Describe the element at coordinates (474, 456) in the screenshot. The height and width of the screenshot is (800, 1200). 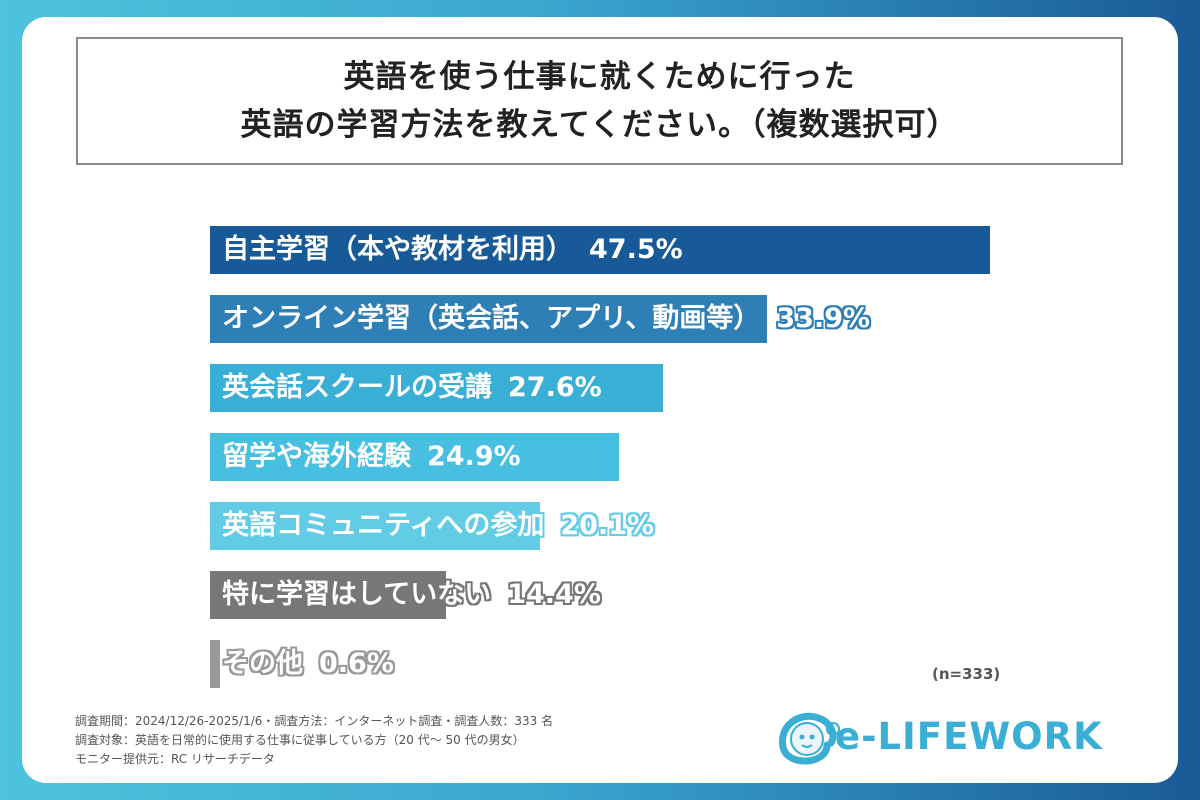
I see `value-label: 24.9%` at that location.